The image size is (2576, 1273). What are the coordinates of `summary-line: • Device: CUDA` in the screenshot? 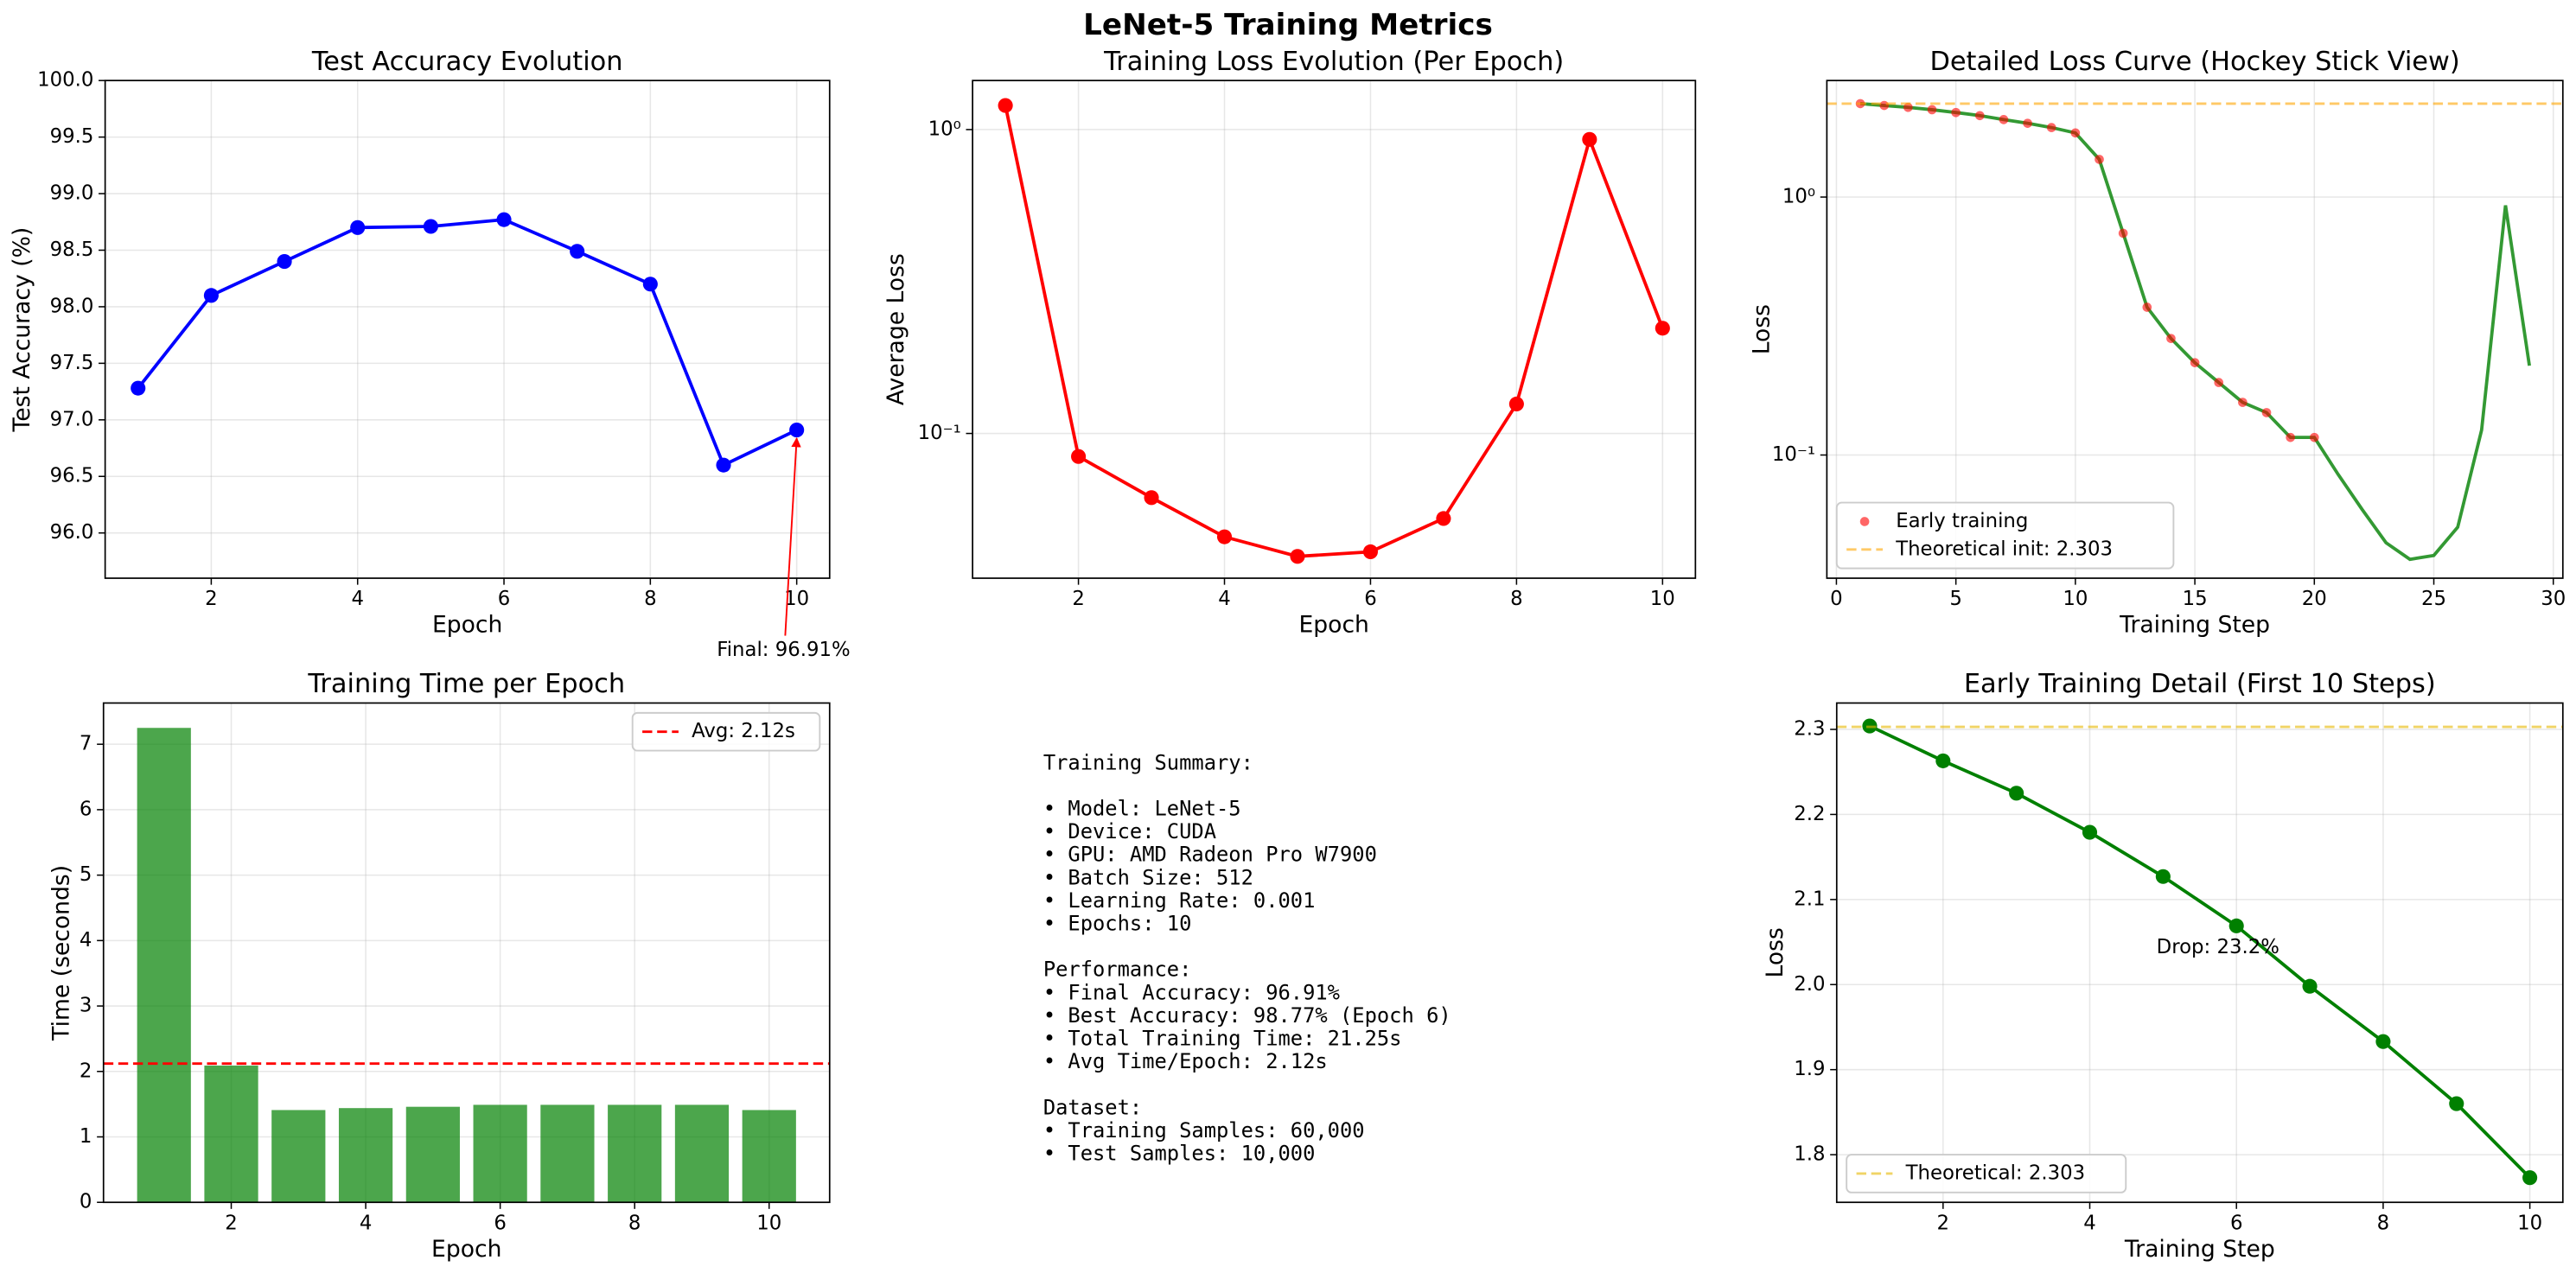 It's located at (1129, 831).